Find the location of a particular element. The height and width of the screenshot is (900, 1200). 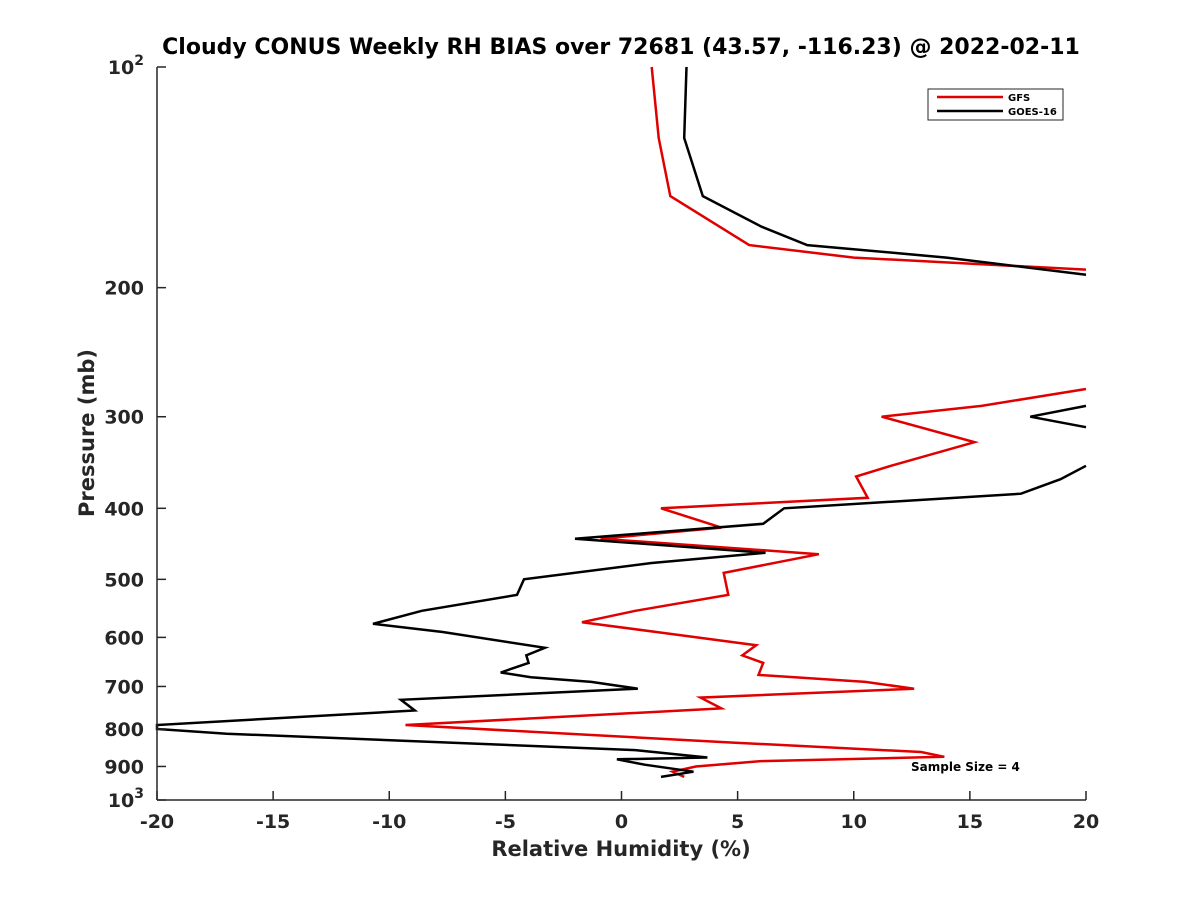

x-tick-label: 0 is located at coordinates (621, 822).